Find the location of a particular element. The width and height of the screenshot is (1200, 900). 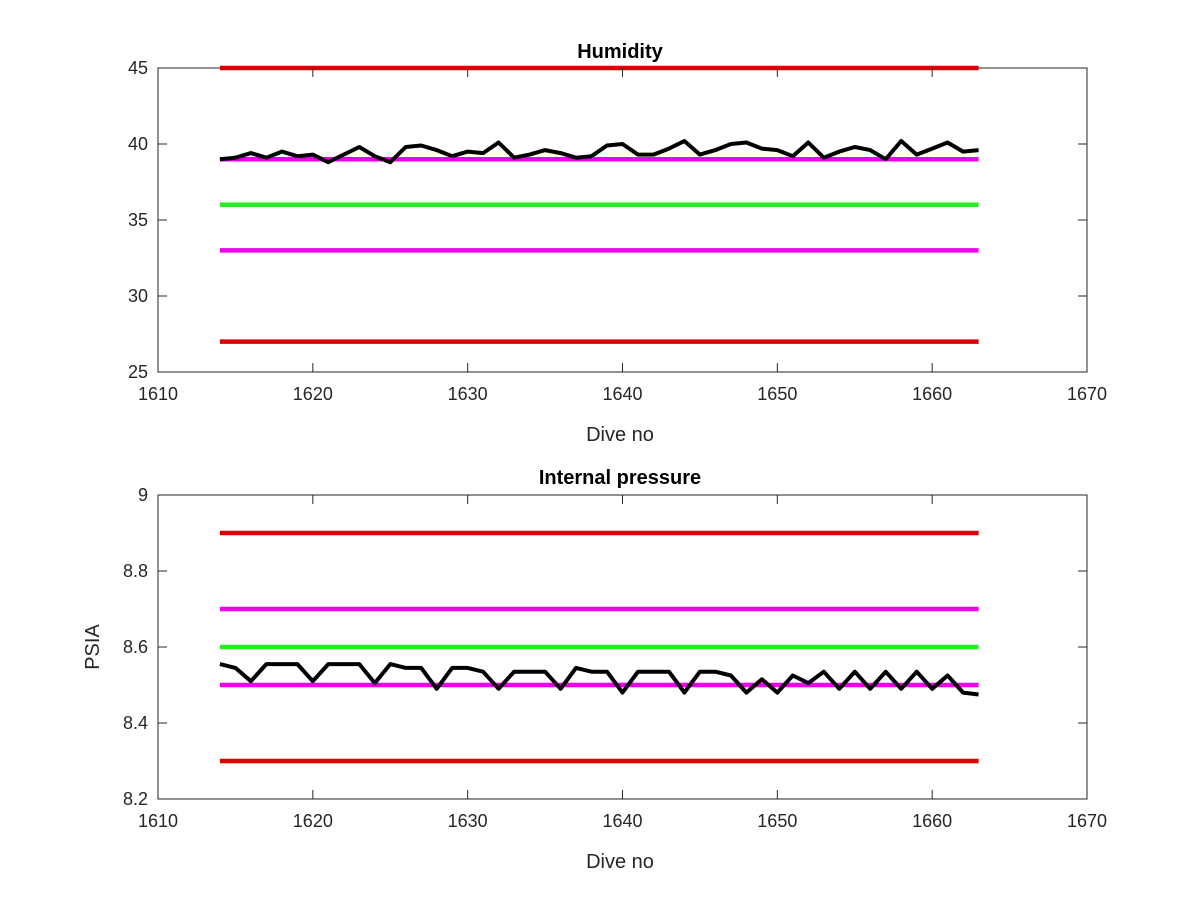

humidity-series is located at coordinates (599, 152).